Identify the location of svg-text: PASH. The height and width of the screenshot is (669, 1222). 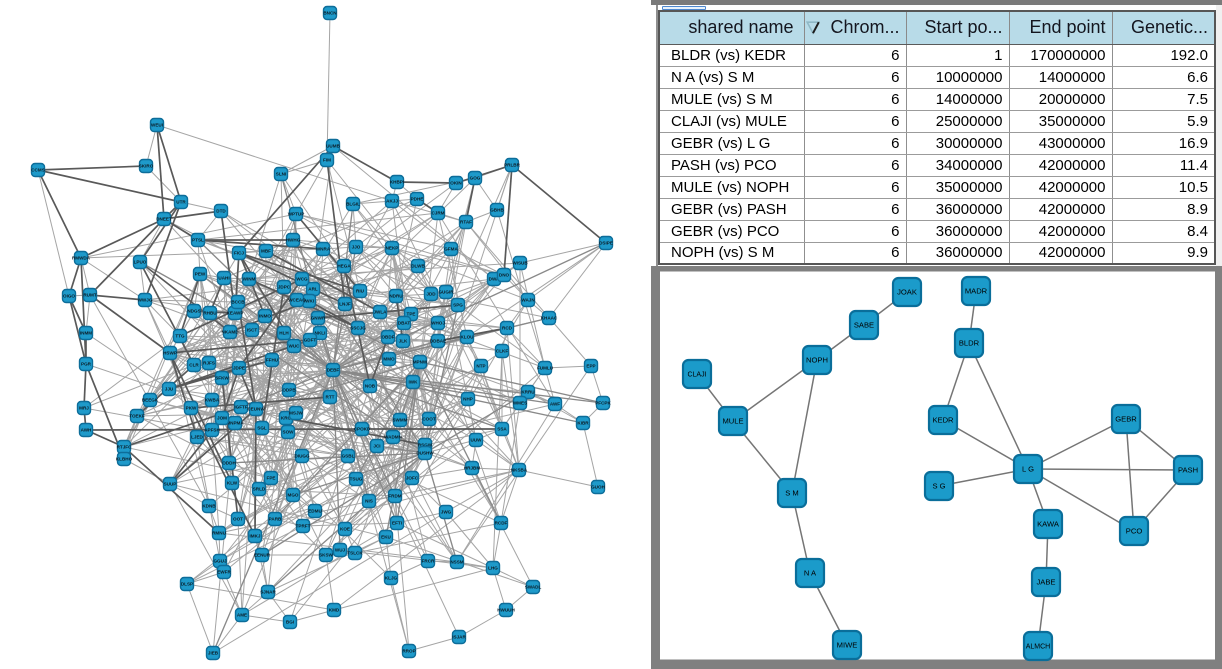
(1188, 470).